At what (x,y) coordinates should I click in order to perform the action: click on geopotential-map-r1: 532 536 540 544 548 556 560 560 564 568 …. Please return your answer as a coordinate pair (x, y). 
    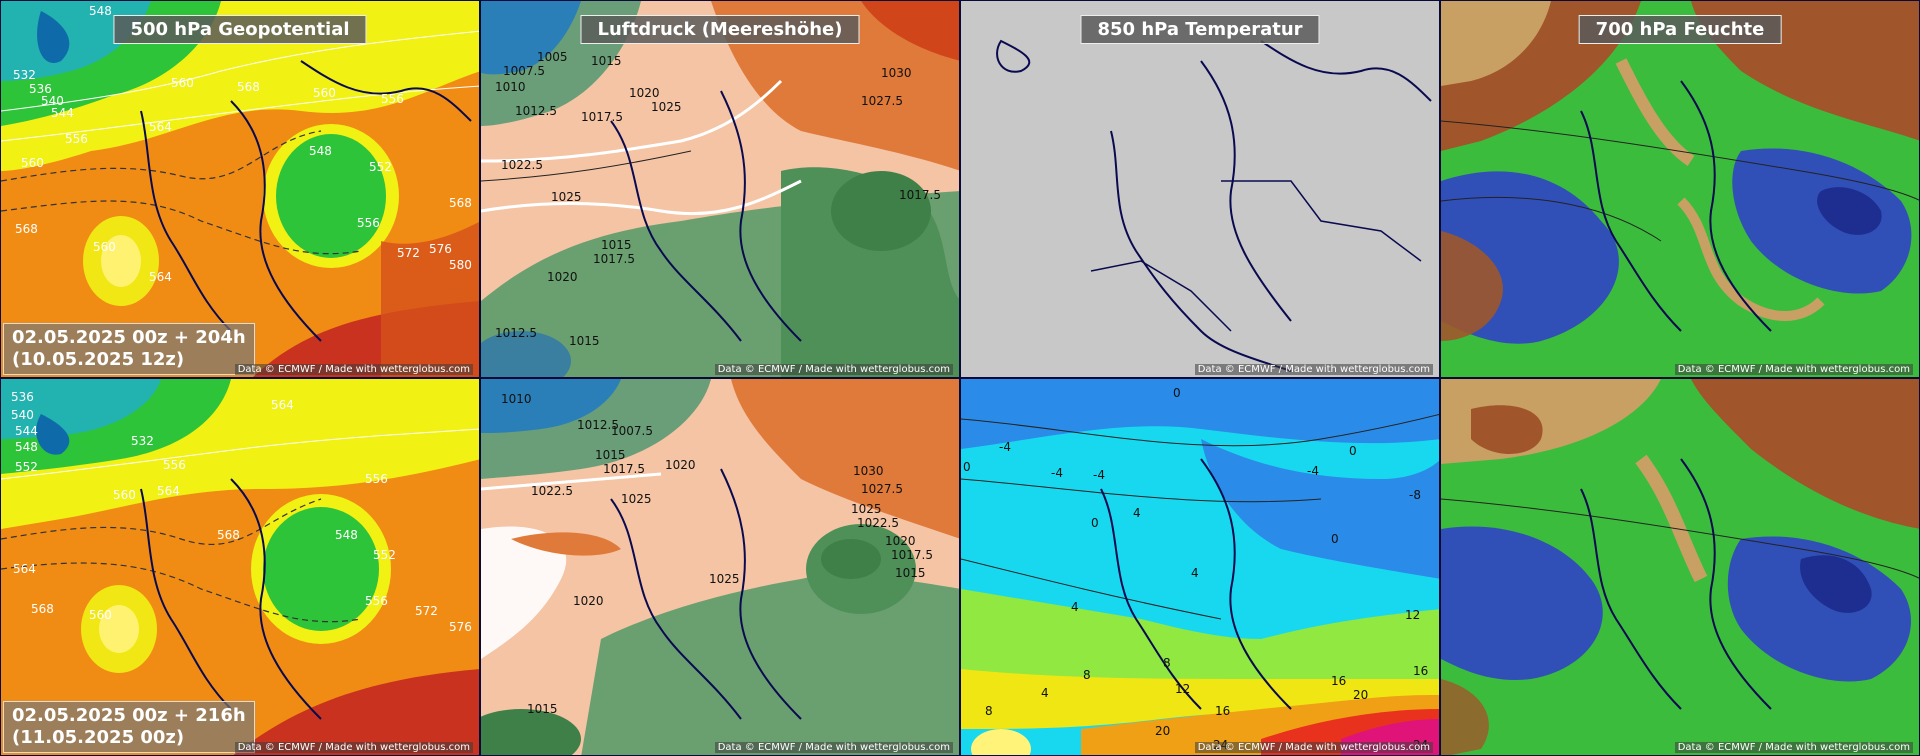
    Looking at the image, I should click on (240, 189).